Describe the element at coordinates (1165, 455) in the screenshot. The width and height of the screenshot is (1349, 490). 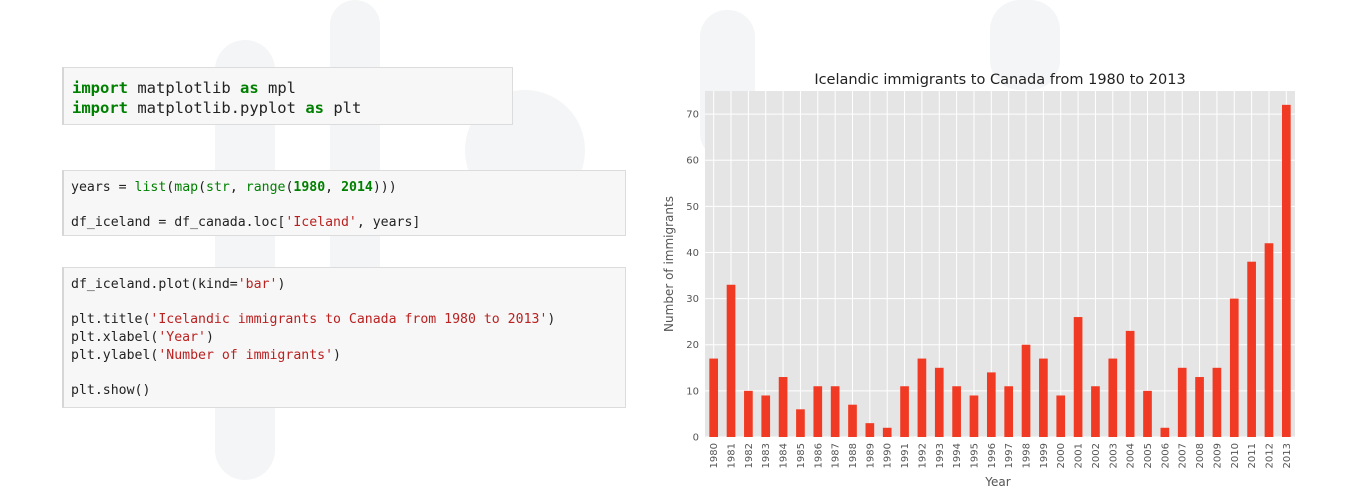
I see `x-tick-label: 2006` at that location.